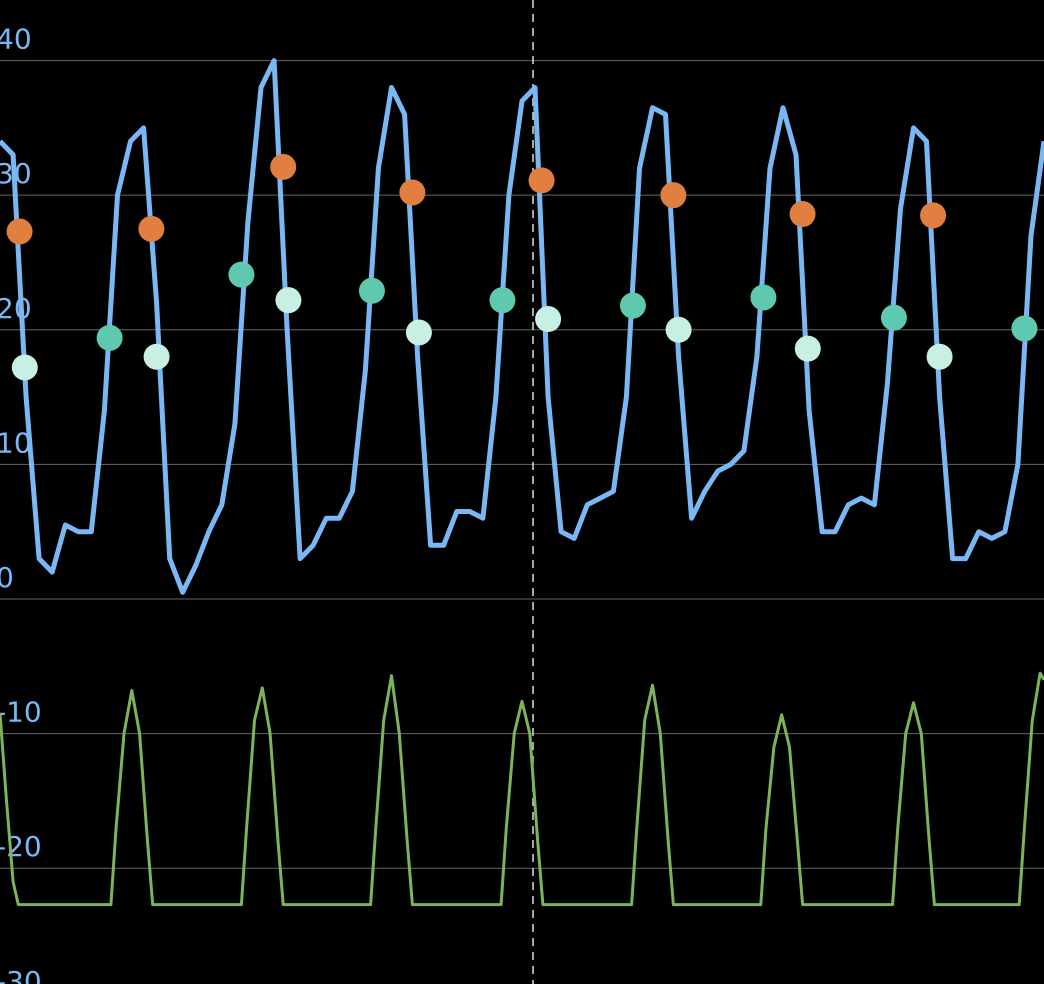 The height and width of the screenshot is (984, 1044). What do you see at coordinates (21, 712) in the screenshot?
I see `y-tick-label: -10` at bounding box center [21, 712].